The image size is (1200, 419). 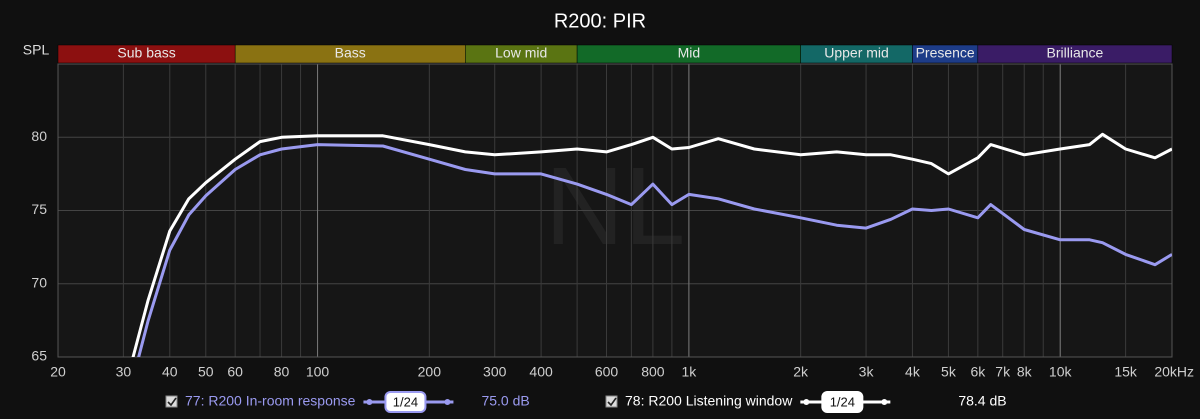 I want to click on x-tick-label: 3k, so click(x=867, y=372).